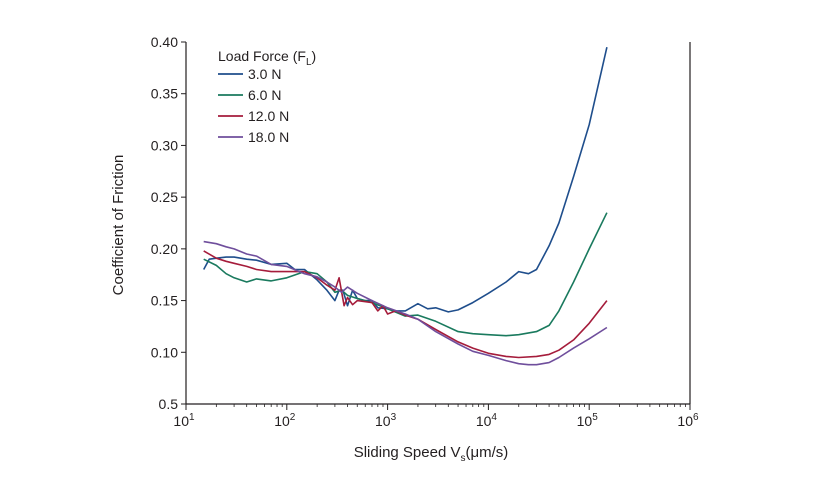  What do you see at coordinates (164, 94) in the screenshot?
I see `y-tick-label: 0.35` at bounding box center [164, 94].